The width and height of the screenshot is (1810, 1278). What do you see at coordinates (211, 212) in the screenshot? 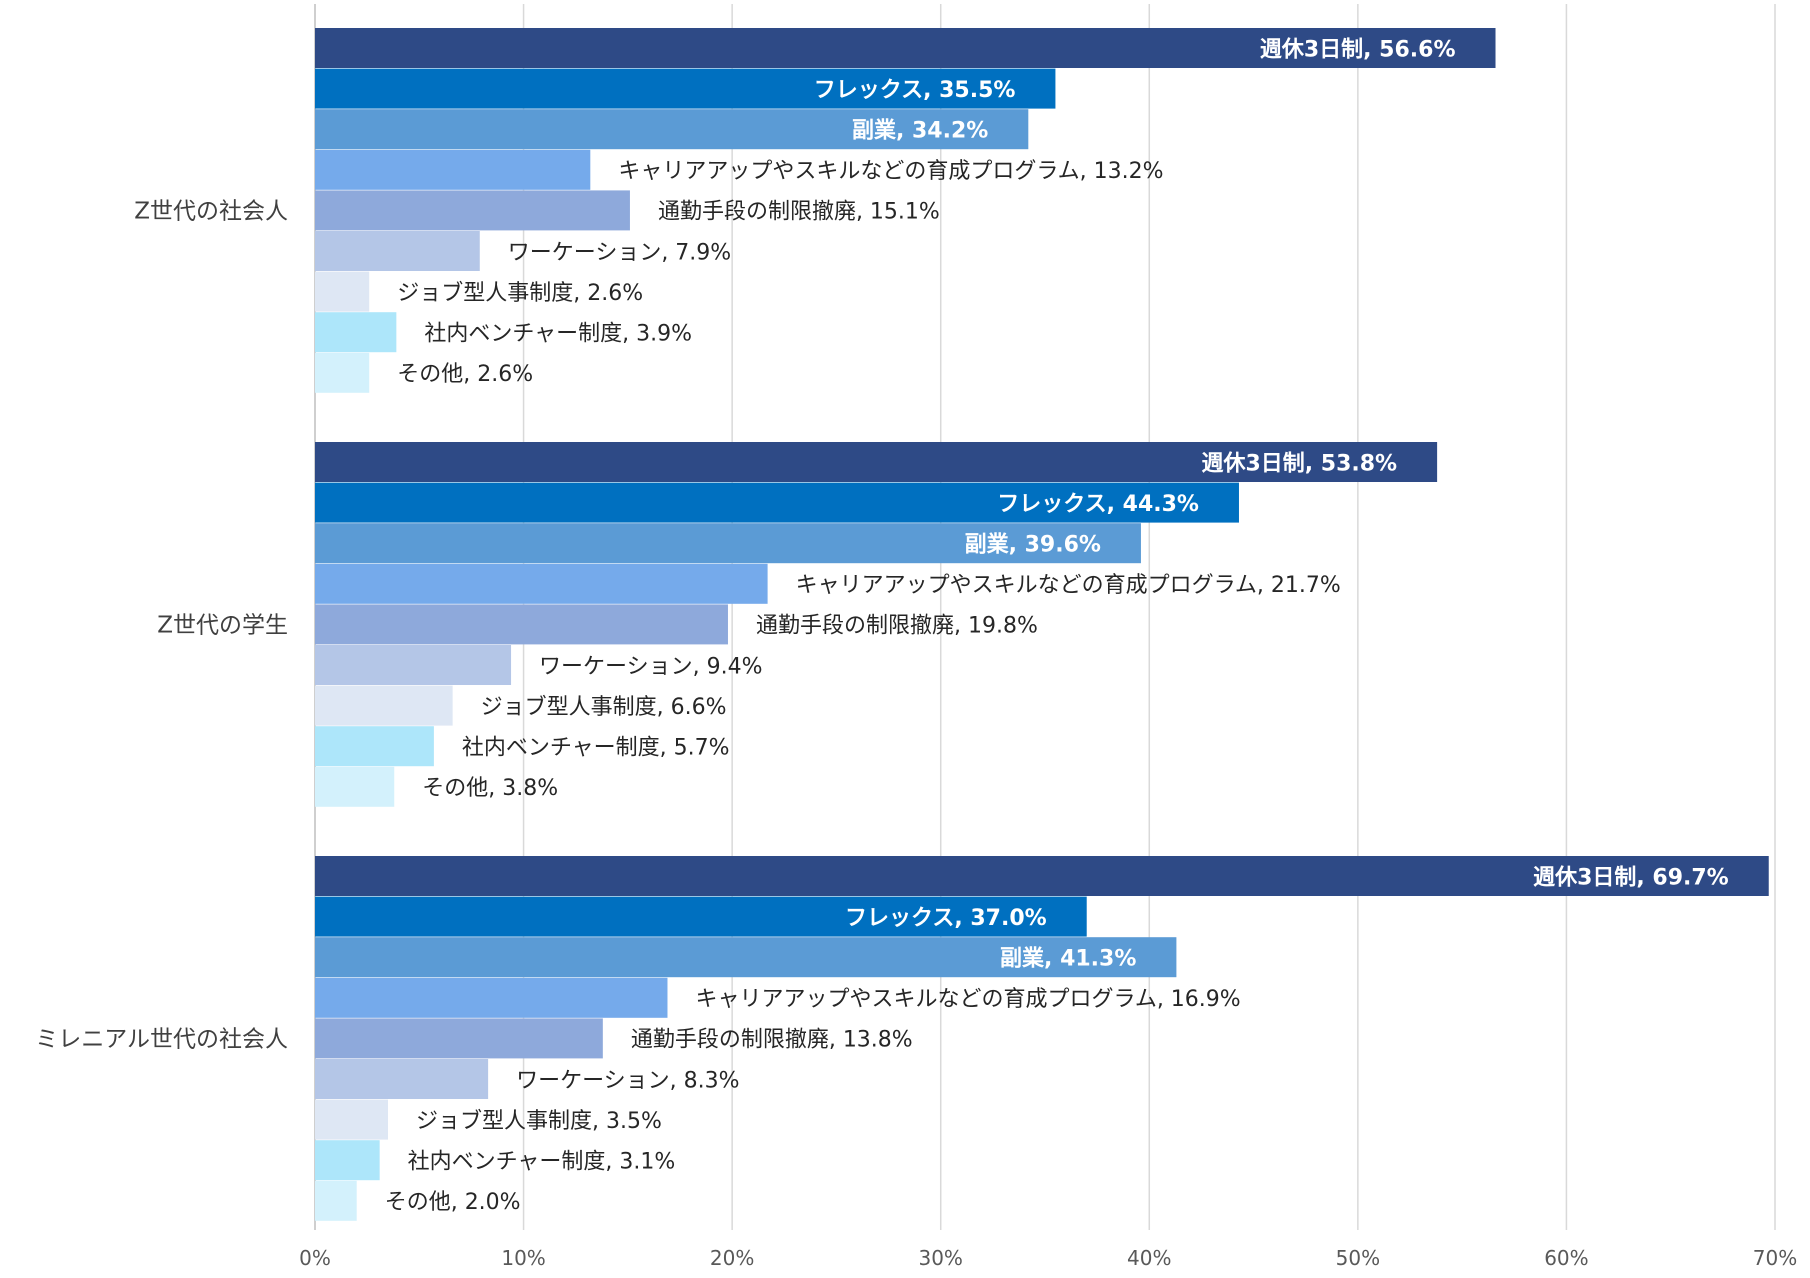
I see `category-label: Z世代の社会人` at bounding box center [211, 212].